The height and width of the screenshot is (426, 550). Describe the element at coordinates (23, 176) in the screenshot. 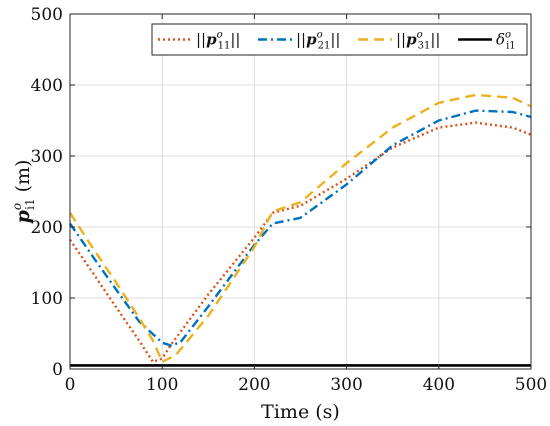

I see `y-axis-label-unit: (m)` at that location.